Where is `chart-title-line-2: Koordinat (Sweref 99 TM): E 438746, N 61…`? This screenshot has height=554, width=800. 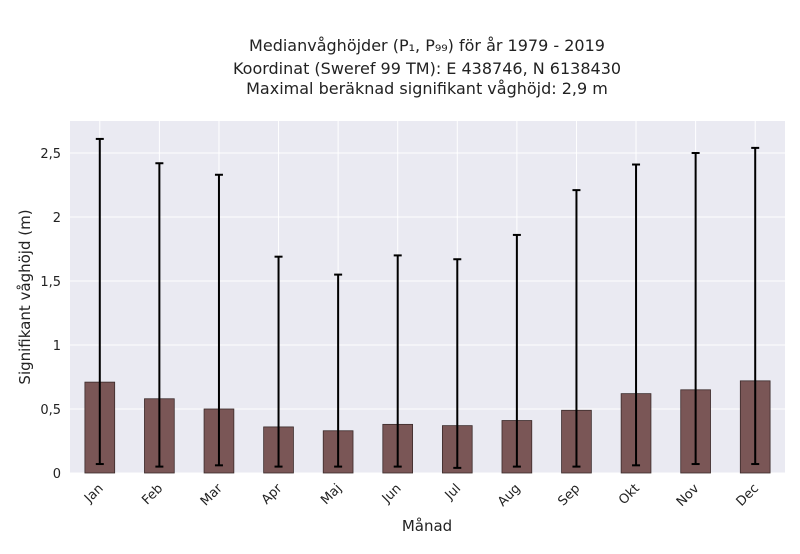
chart-title-line-2: Koordinat (Sweref 99 TM): E 438746, N 61… is located at coordinates (427, 68).